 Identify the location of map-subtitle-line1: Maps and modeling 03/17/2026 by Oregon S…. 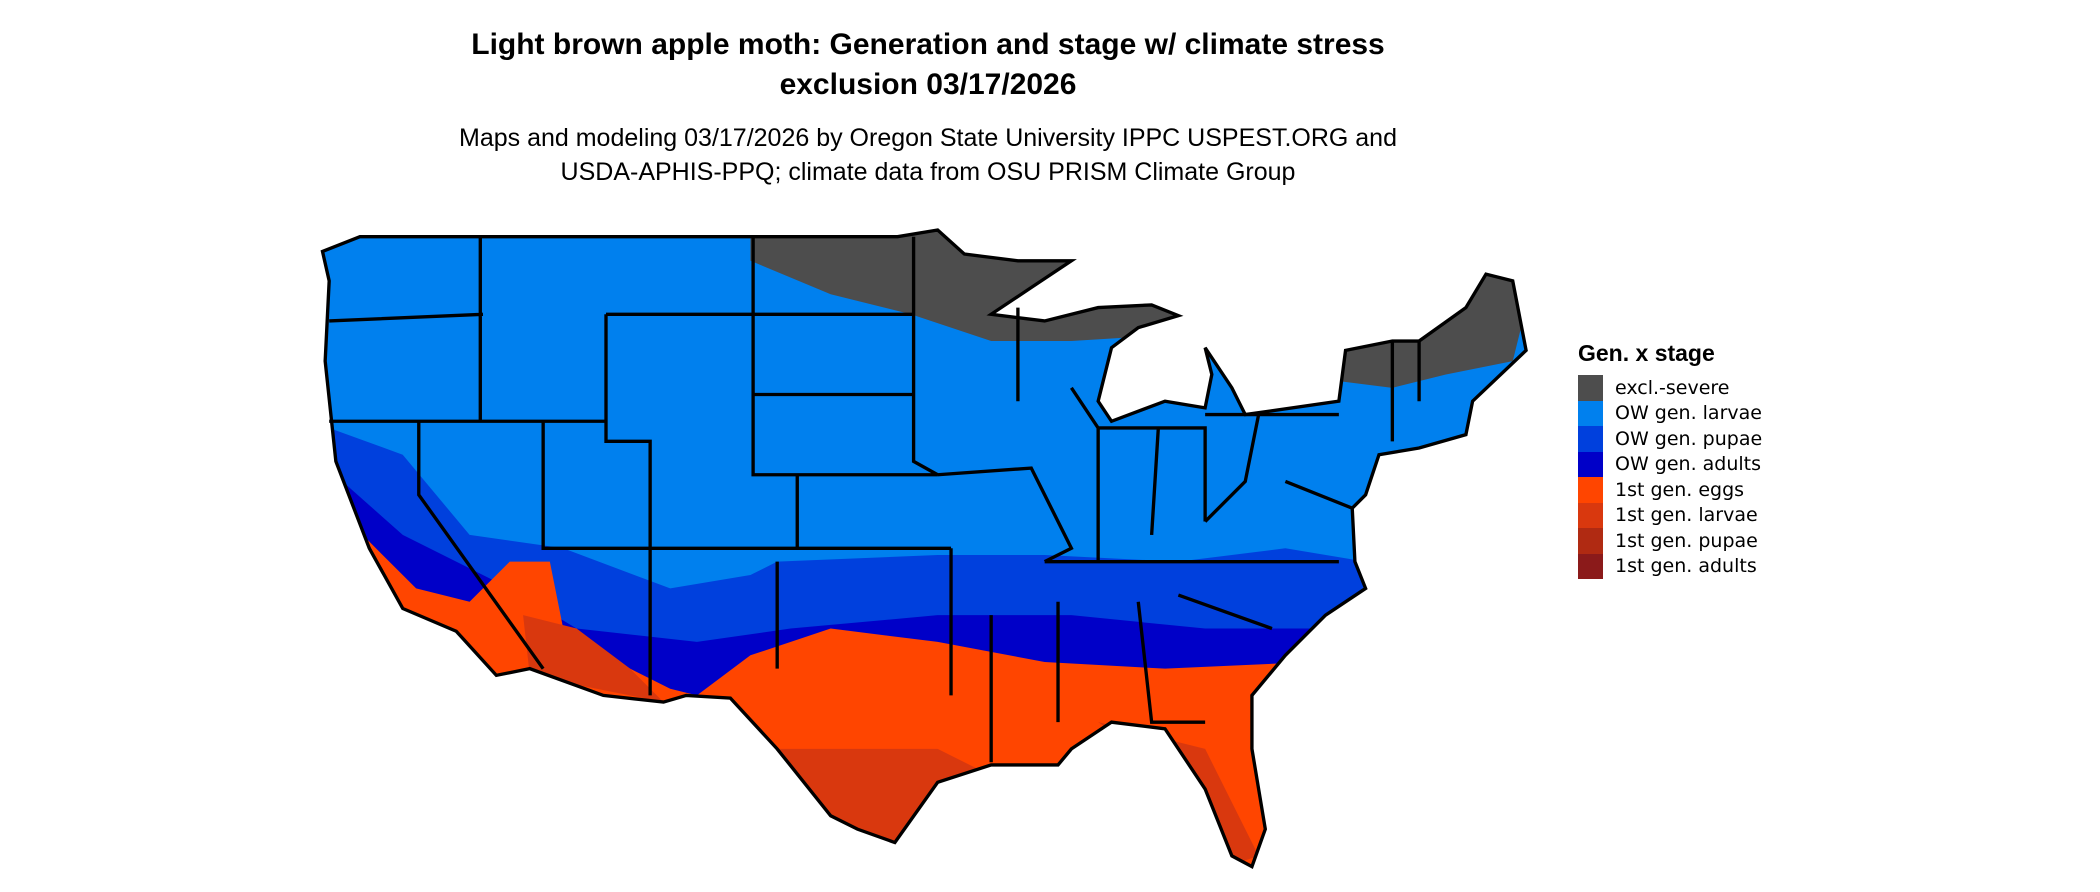
(928, 138).